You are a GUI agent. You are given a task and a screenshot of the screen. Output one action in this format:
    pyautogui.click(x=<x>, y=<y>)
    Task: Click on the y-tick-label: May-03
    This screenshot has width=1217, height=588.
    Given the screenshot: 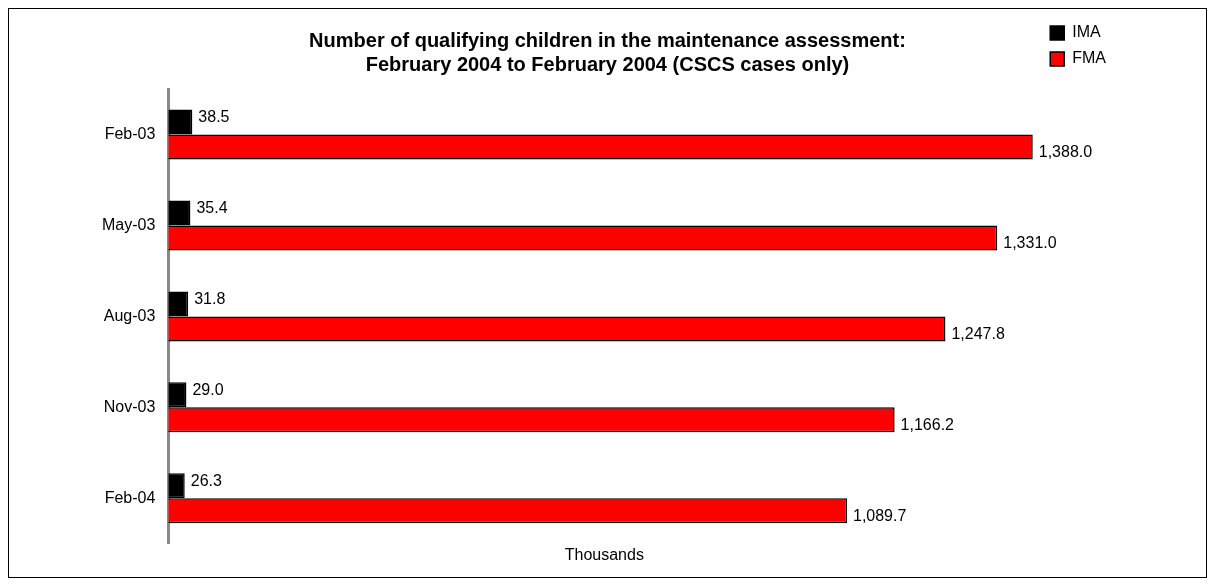 What is the action you would take?
    pyautogui.click(x=128, y=224)
    